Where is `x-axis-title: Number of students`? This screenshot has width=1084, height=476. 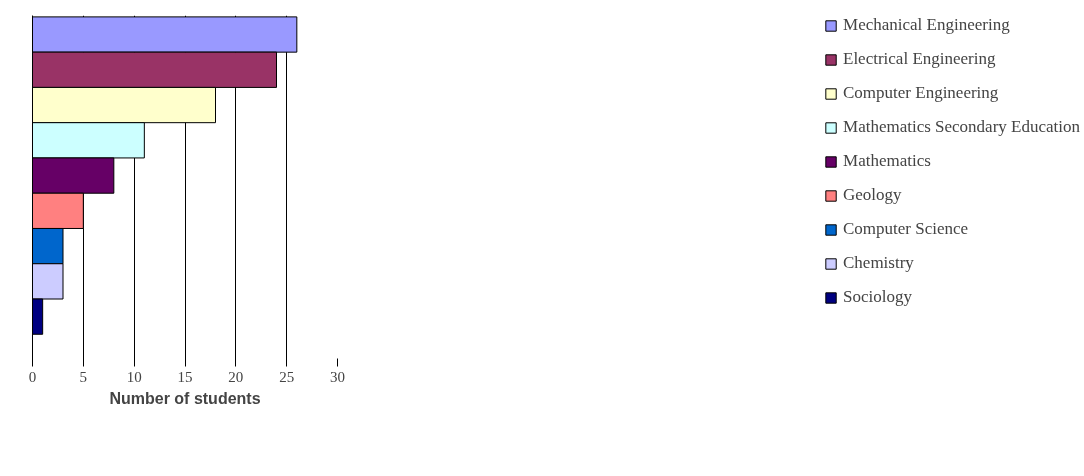
x-axis-title: Number of students is located at coordinates (185, 398).